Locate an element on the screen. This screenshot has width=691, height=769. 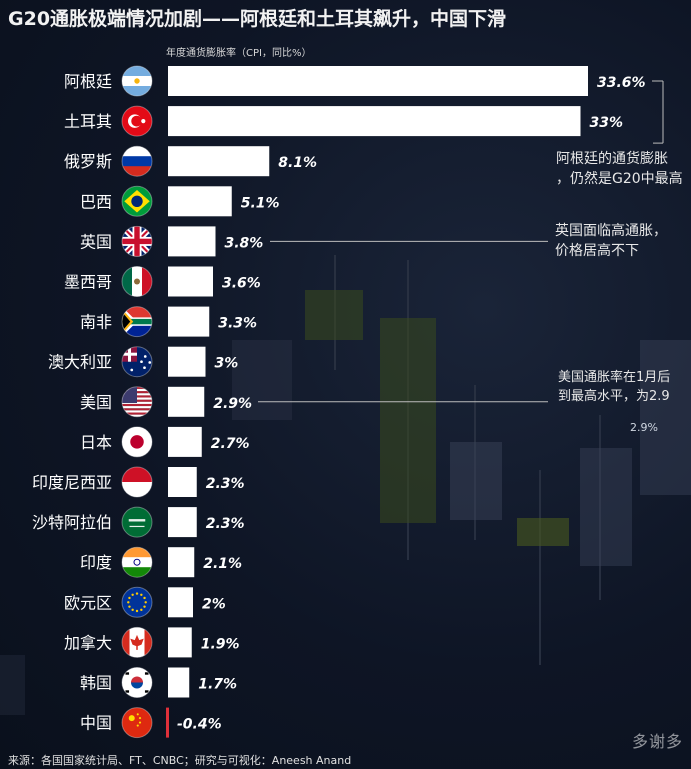
bar-row: 土耳其 33% is located at coordinates (344, 121).